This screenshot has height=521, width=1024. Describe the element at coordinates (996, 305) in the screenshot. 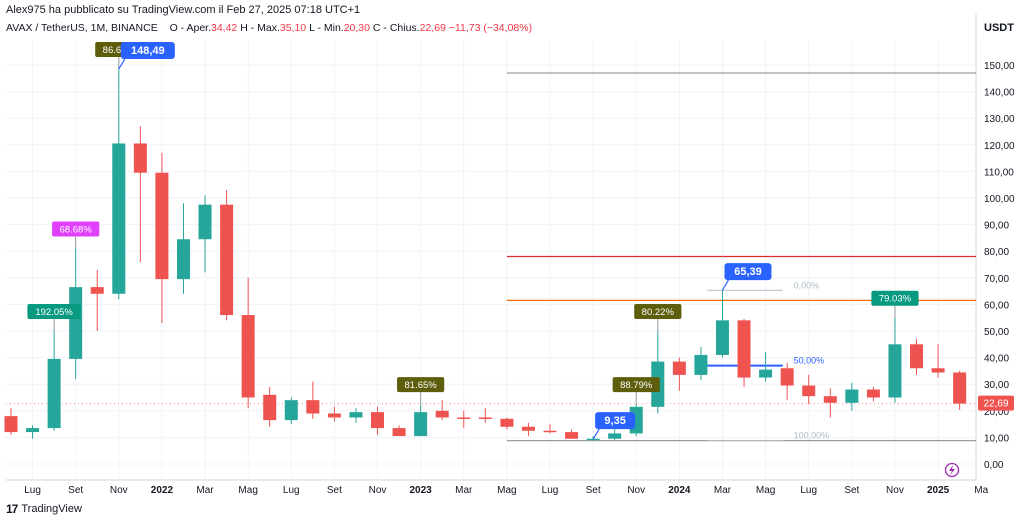

I see `y-tick-label: 60,00` at that location.